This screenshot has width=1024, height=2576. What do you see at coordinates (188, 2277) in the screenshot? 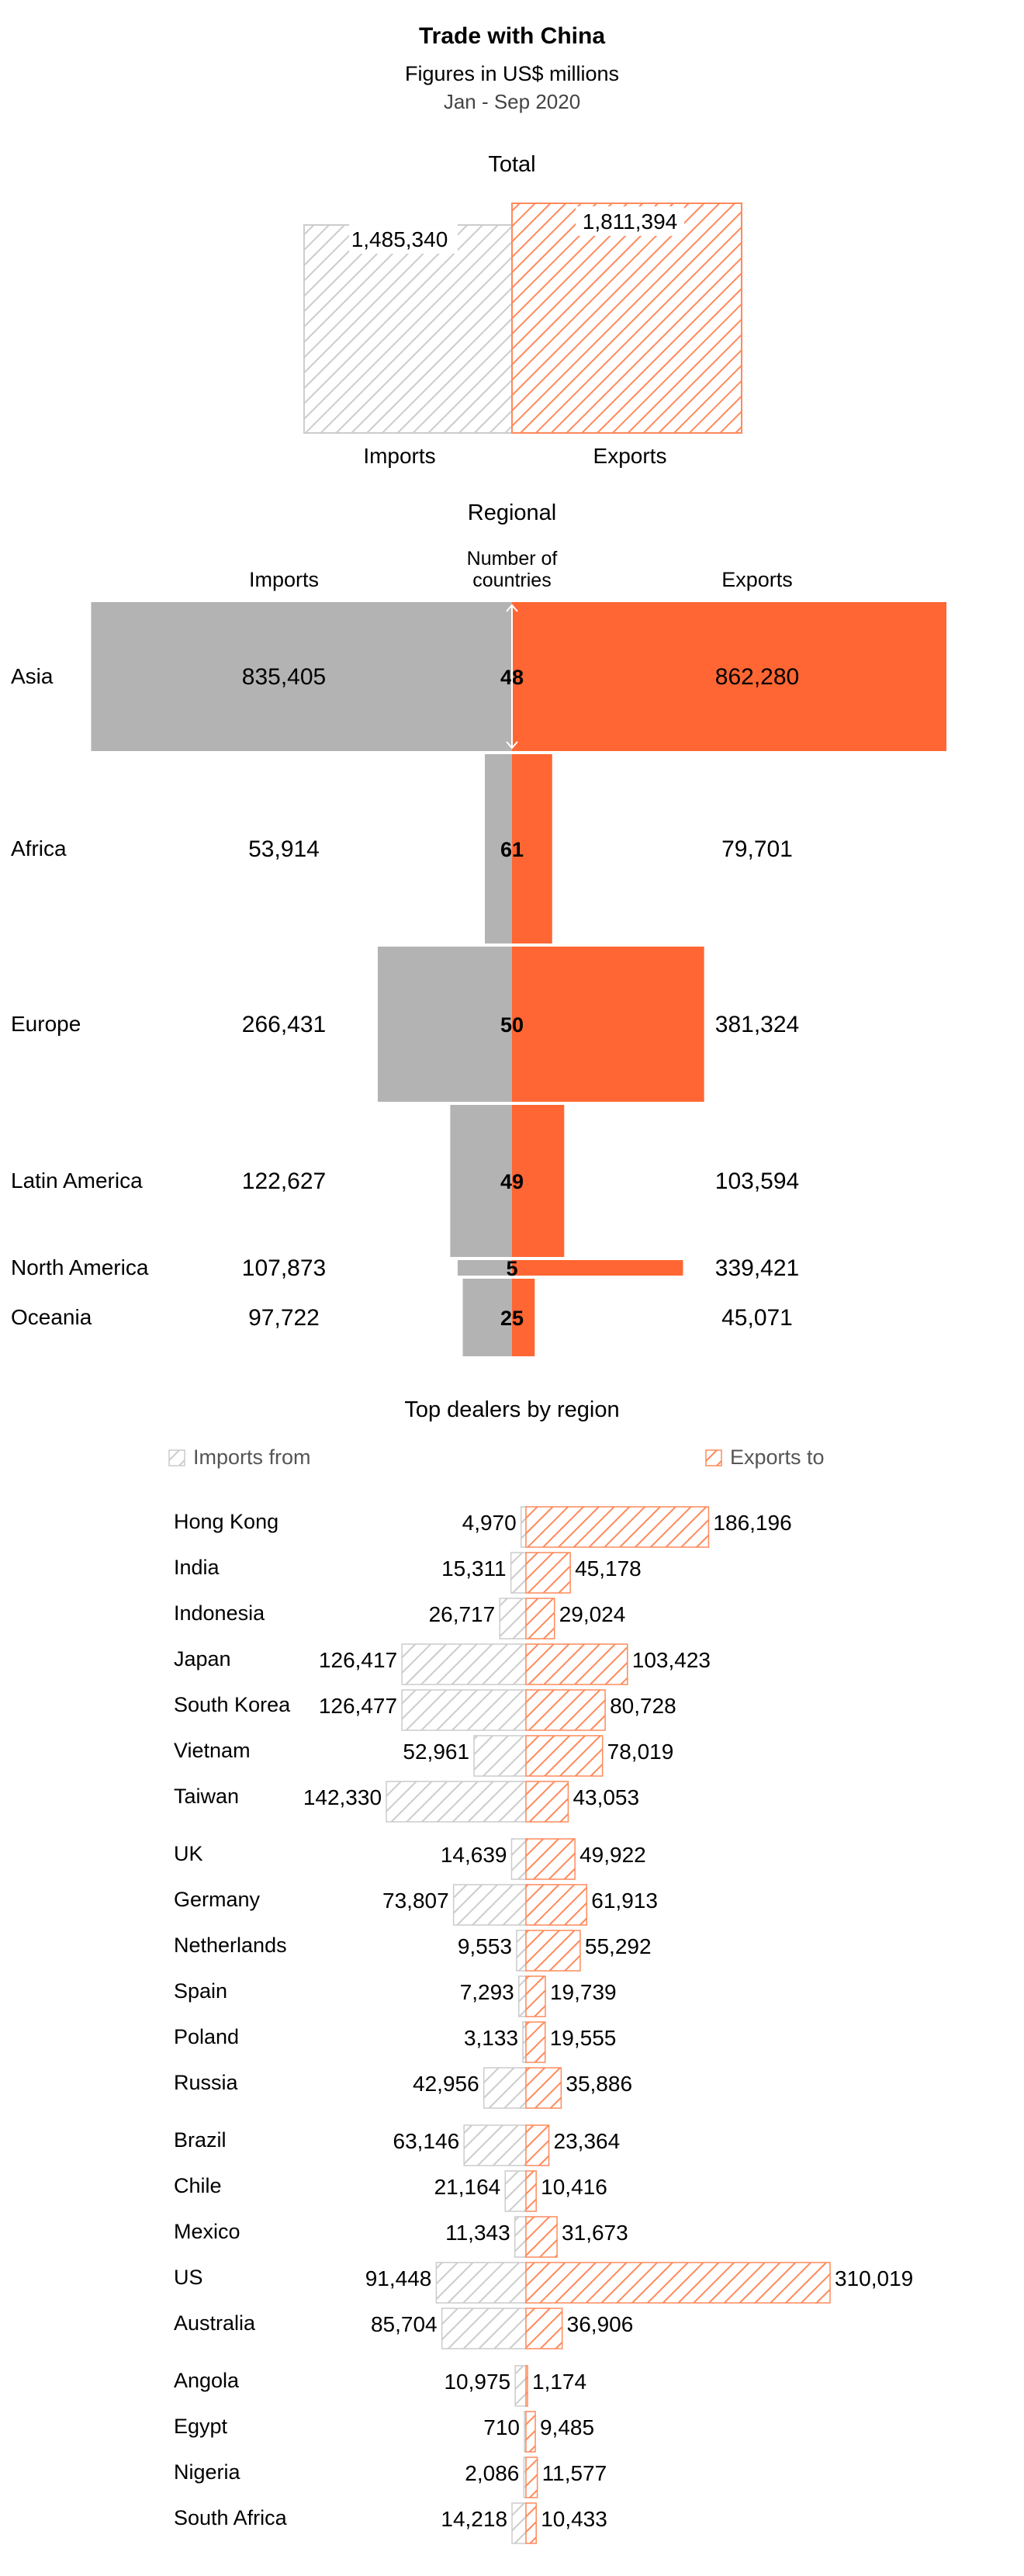
I see `dealer-country-label: US` at bounding box center [188, 2277].